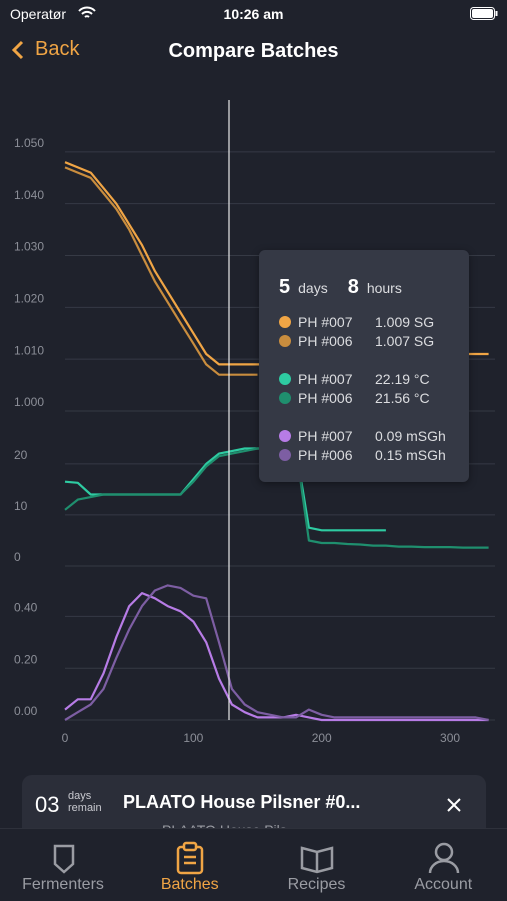 The width and height of the screenshot is (507, 901). Describe the element at coordinates (38, 14) in the screenshot. I see `carrier: Operatør` at that location.